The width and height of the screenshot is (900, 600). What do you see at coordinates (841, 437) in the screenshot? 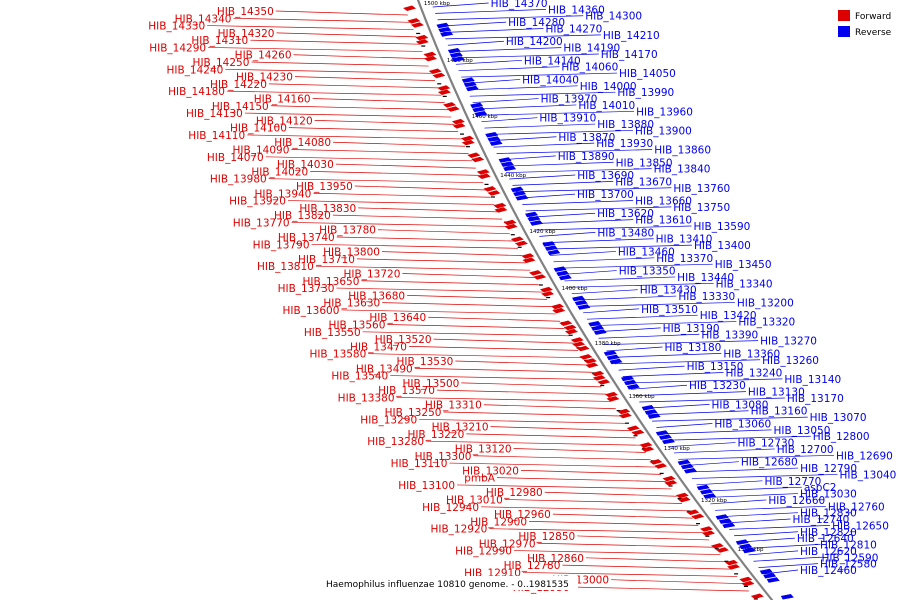
I see `reverse-gene-label: HIB_12800` at bounding box center [841, 437].